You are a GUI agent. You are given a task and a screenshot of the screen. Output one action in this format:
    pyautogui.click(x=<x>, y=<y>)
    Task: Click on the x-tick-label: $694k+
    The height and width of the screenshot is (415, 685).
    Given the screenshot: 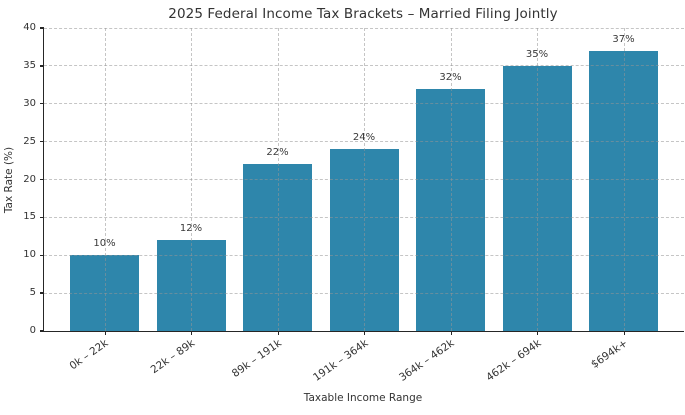 What is the action you would take?
    pyautogui.click(x=609, y=354)
    